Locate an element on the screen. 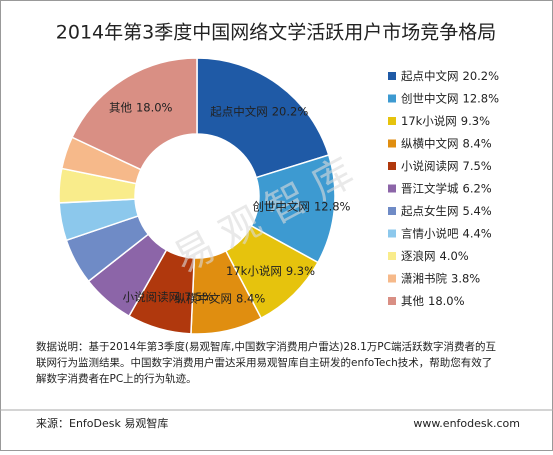 The image size is (553, 455). legend-name: 17k小说网 is located at coordinates (429, 121).